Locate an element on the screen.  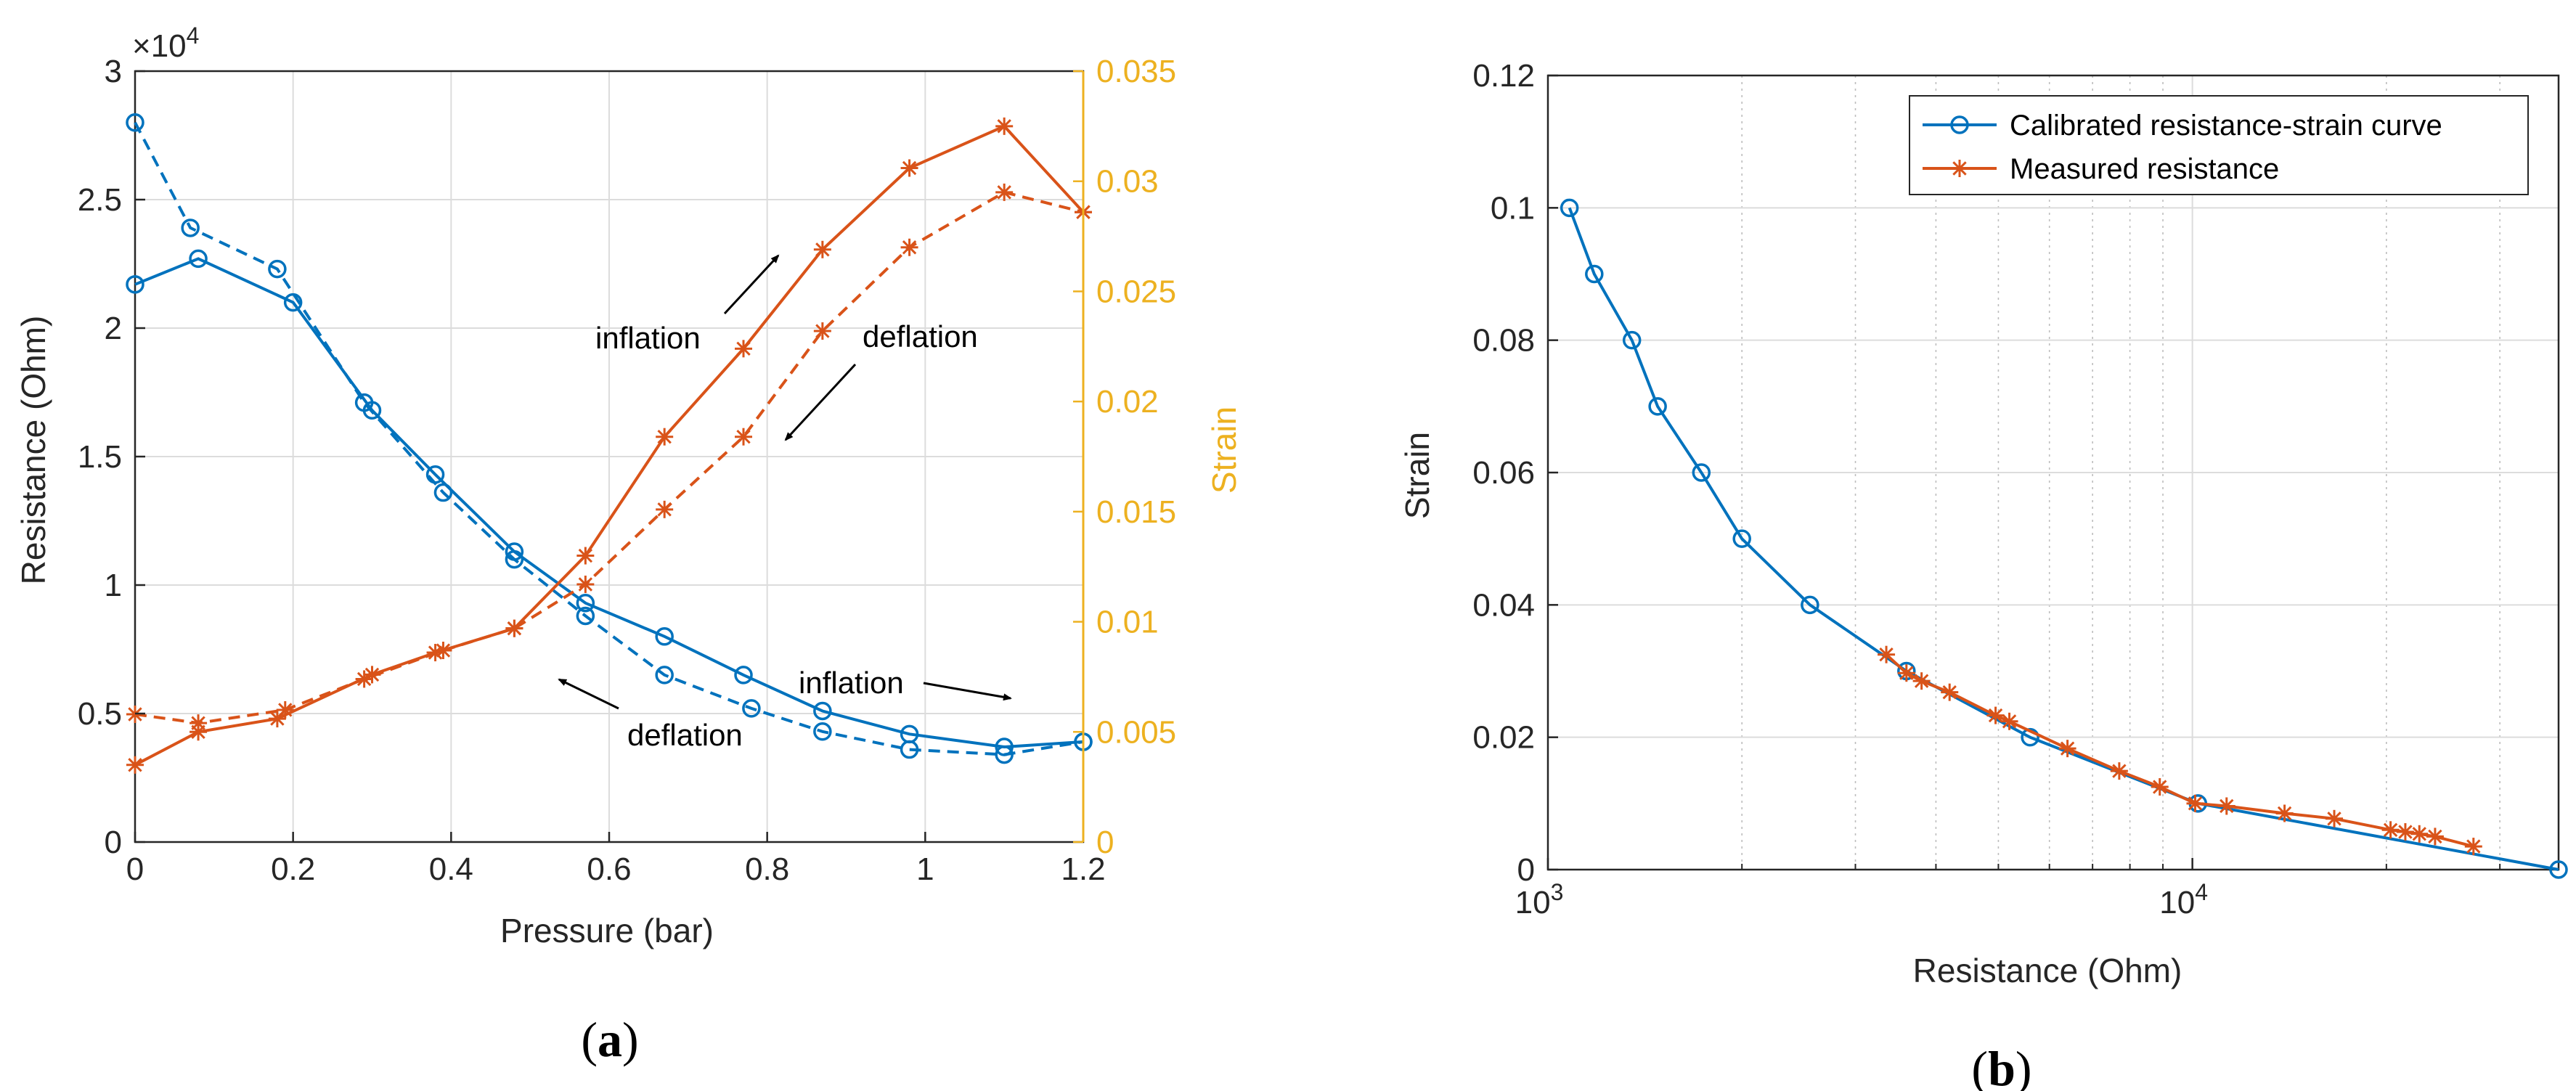
tick-label-y: 0.06 is located at coordinates (1503, 473).